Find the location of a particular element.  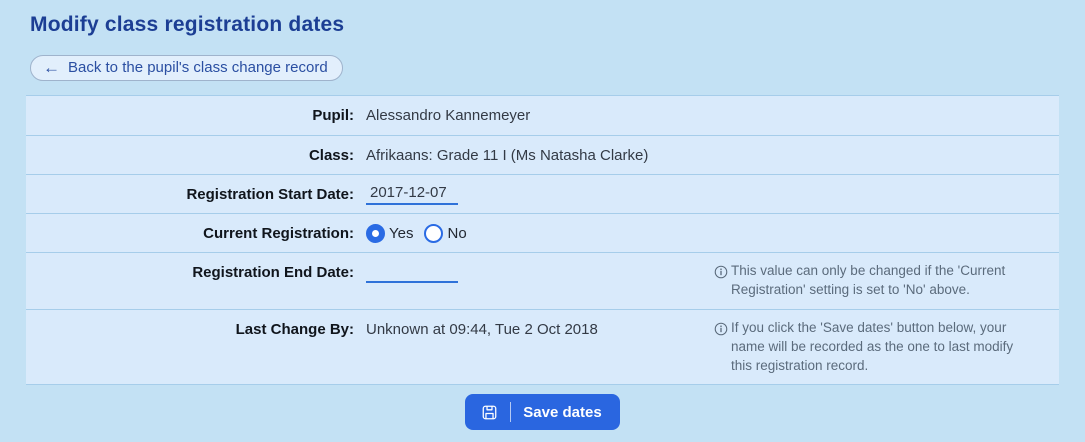

save-dates-button: Save dates is located at coordinates (542, 412).